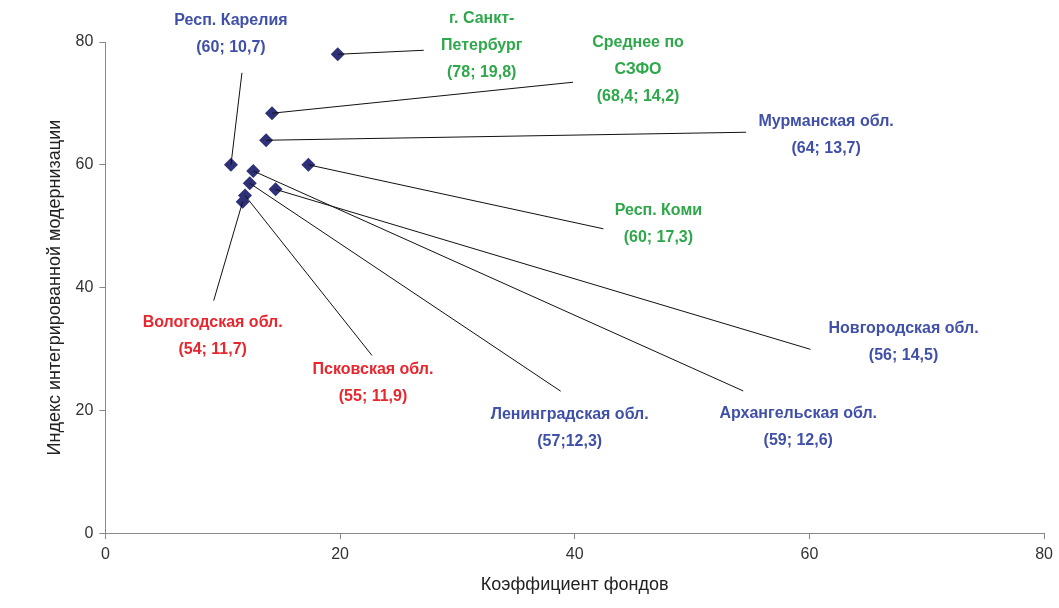 The height and width of the screenshot is (608, 1059). I want to click on y-axis-title: Индекс интегрированной модернизации, so click(53, 287).